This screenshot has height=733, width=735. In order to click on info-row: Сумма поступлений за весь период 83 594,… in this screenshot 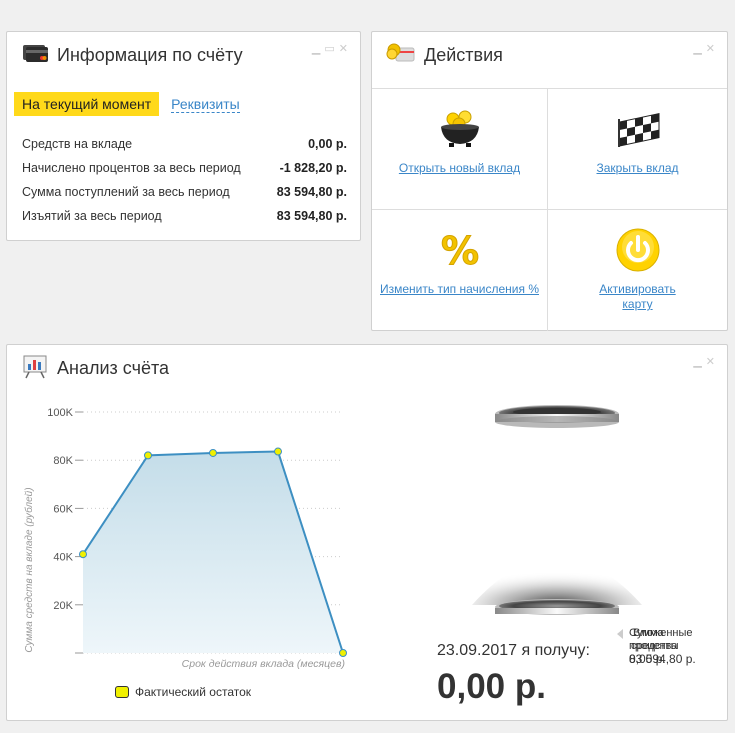, I will do `click(184, 192)`.